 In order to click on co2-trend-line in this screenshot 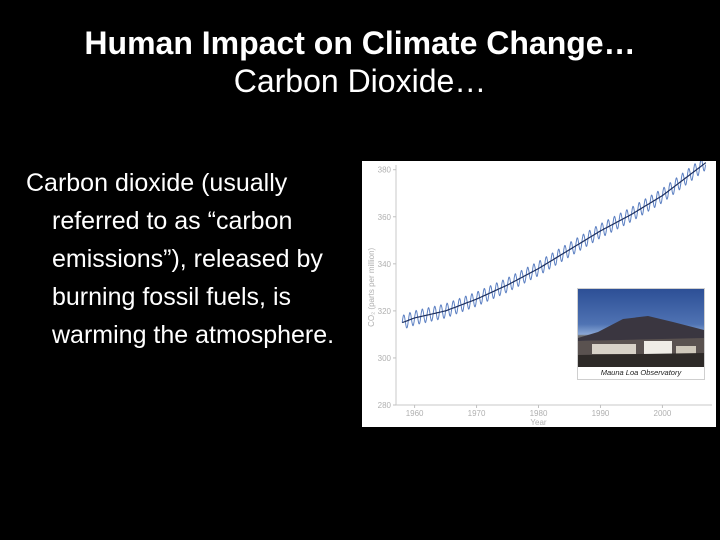, I will do `click(554, 243)`.